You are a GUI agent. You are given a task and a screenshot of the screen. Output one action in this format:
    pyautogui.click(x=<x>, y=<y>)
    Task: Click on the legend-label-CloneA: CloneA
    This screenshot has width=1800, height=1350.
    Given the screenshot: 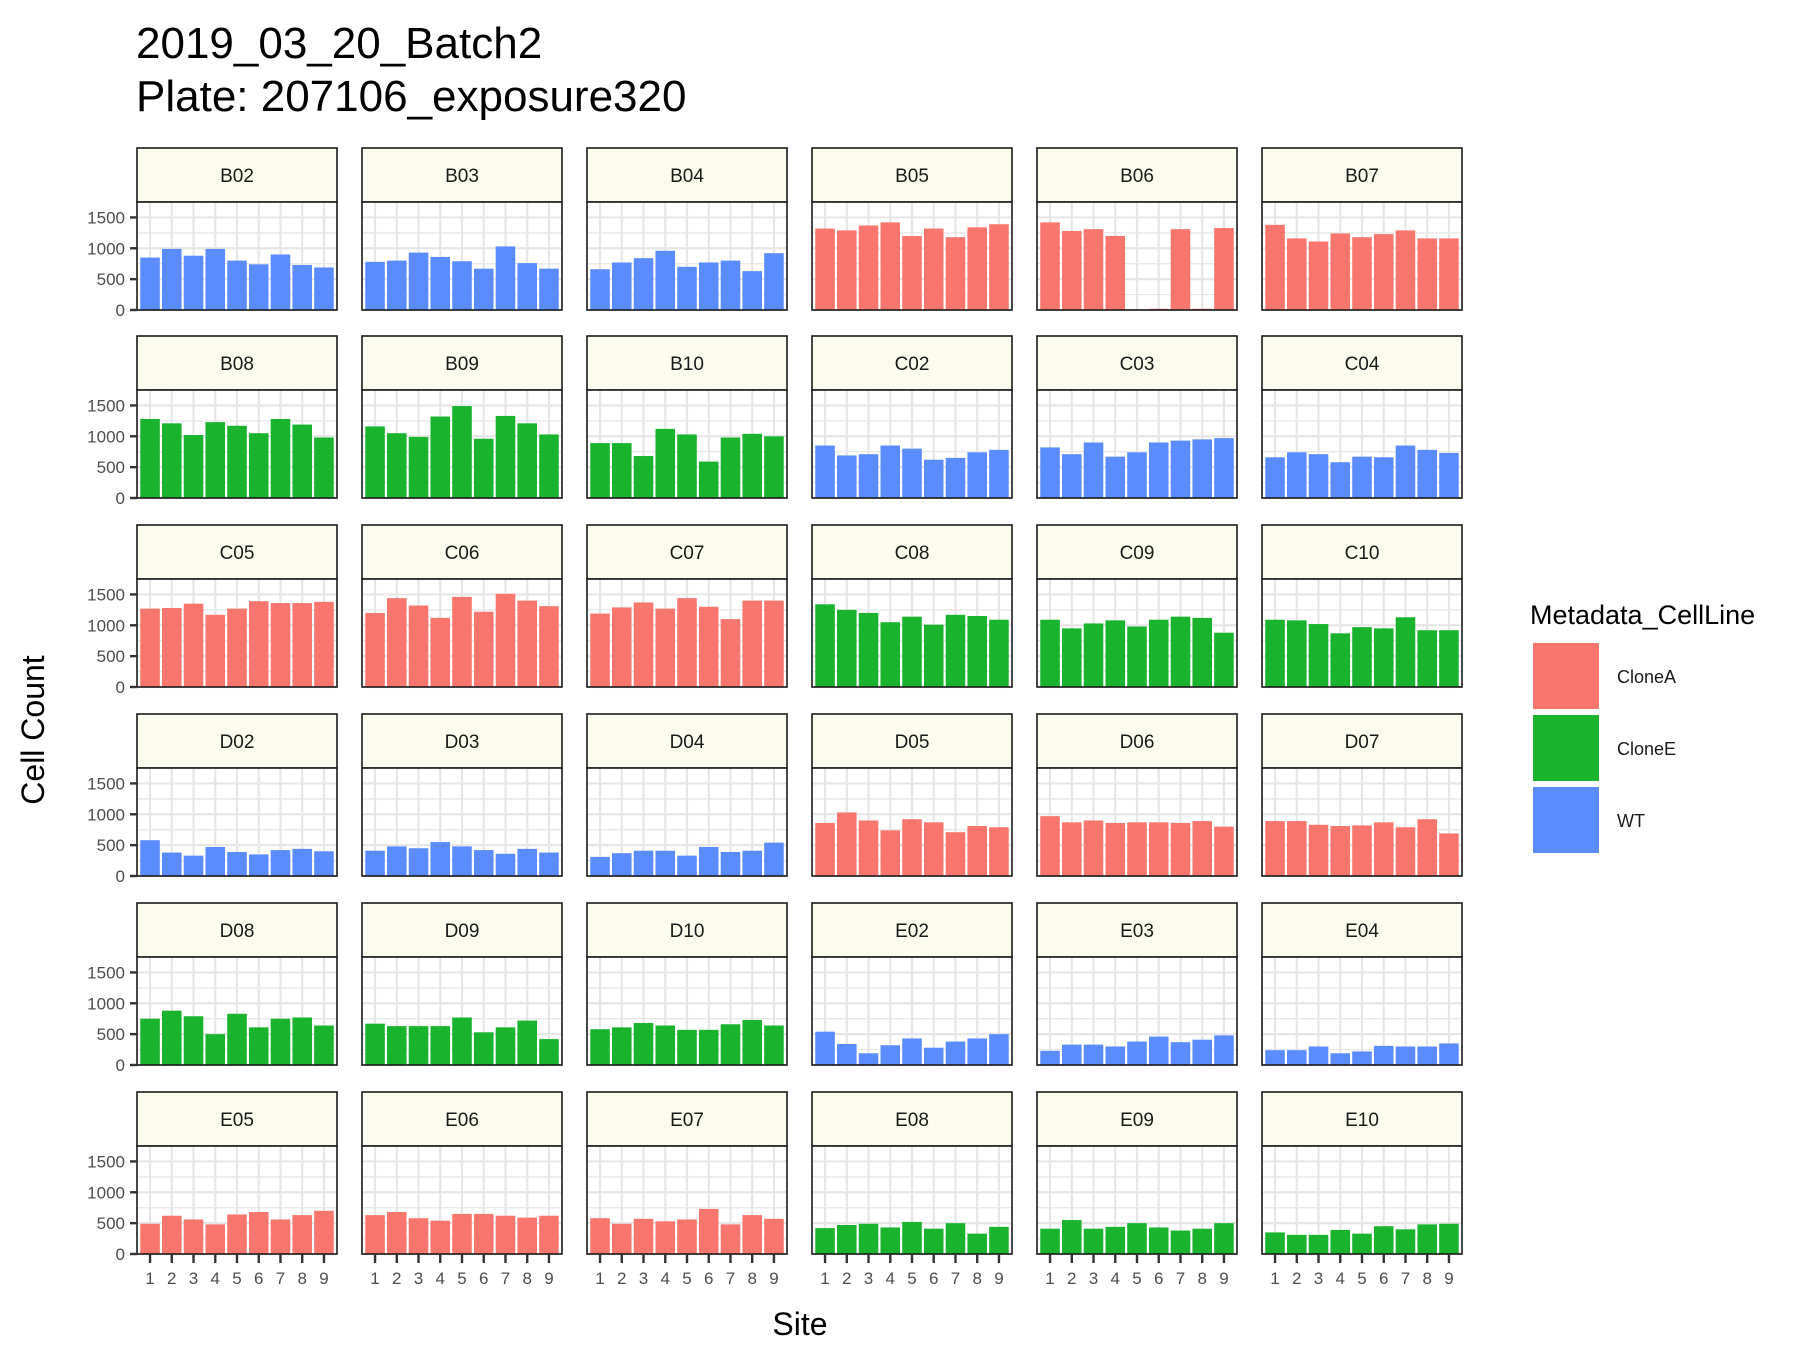 What is the action you would take?
    pyautogui.click(x=1646, y=677)
    